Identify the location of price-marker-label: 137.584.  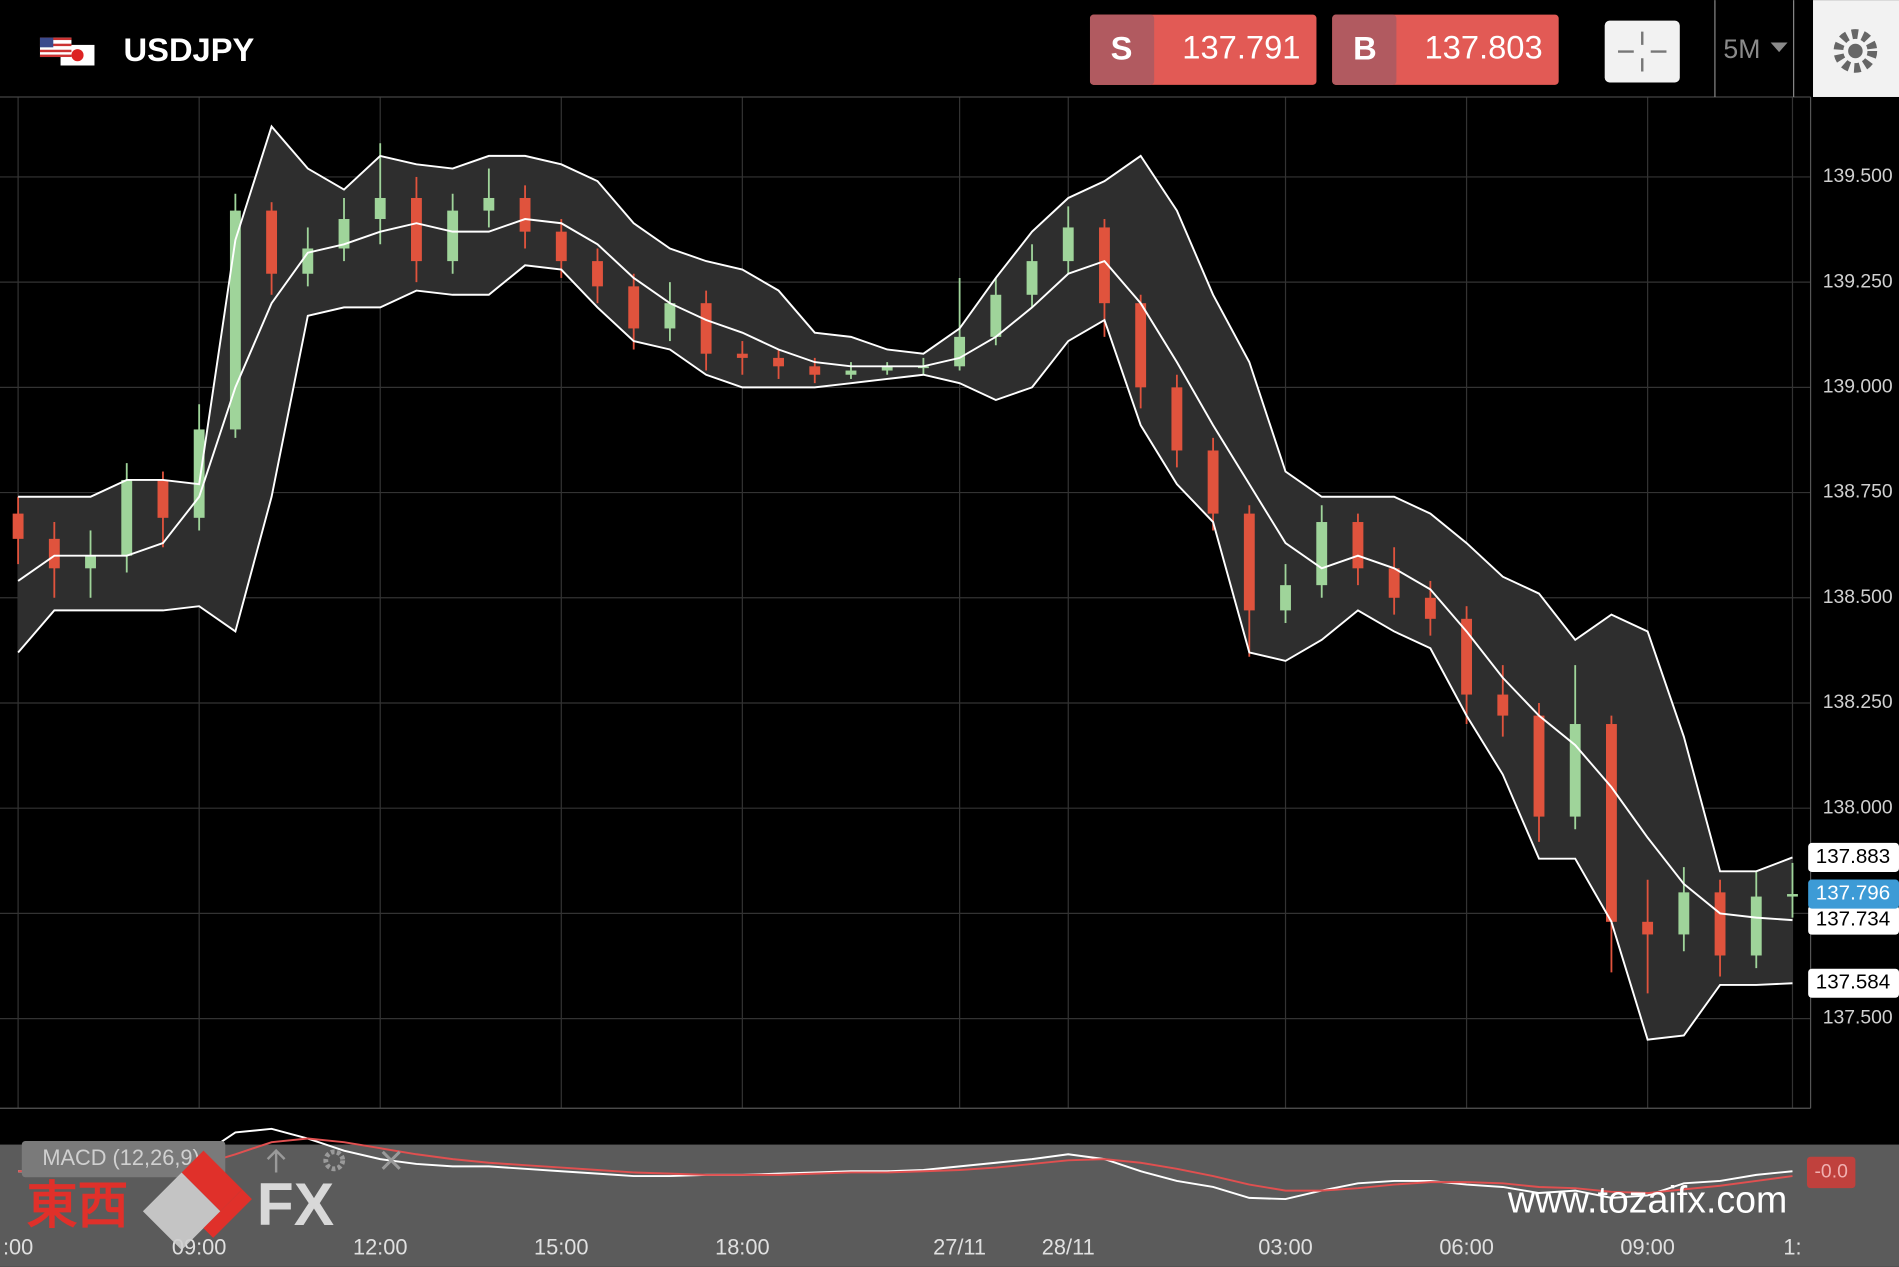
(1853, 982).